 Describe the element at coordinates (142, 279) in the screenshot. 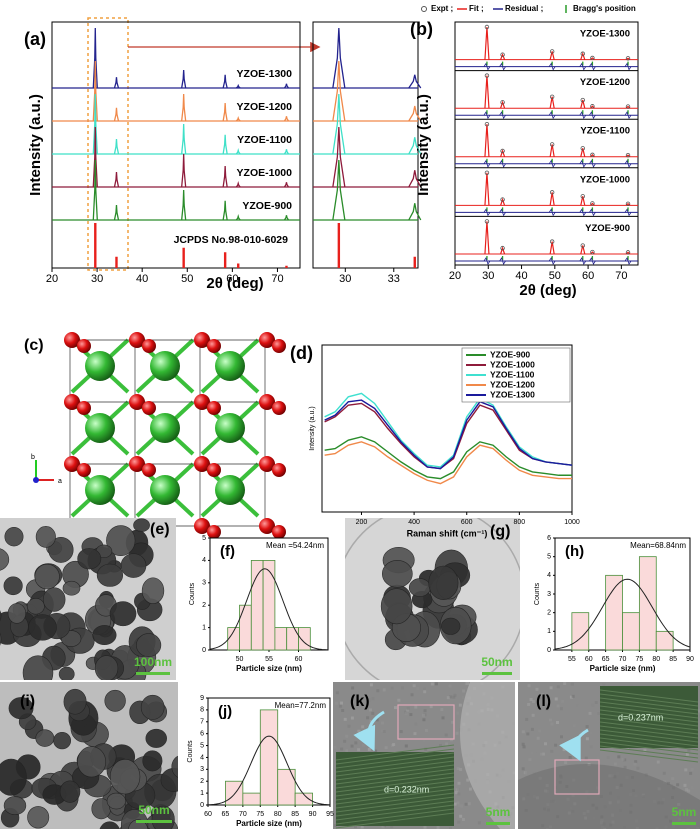

I see `x-tick-label: 40` at that location.